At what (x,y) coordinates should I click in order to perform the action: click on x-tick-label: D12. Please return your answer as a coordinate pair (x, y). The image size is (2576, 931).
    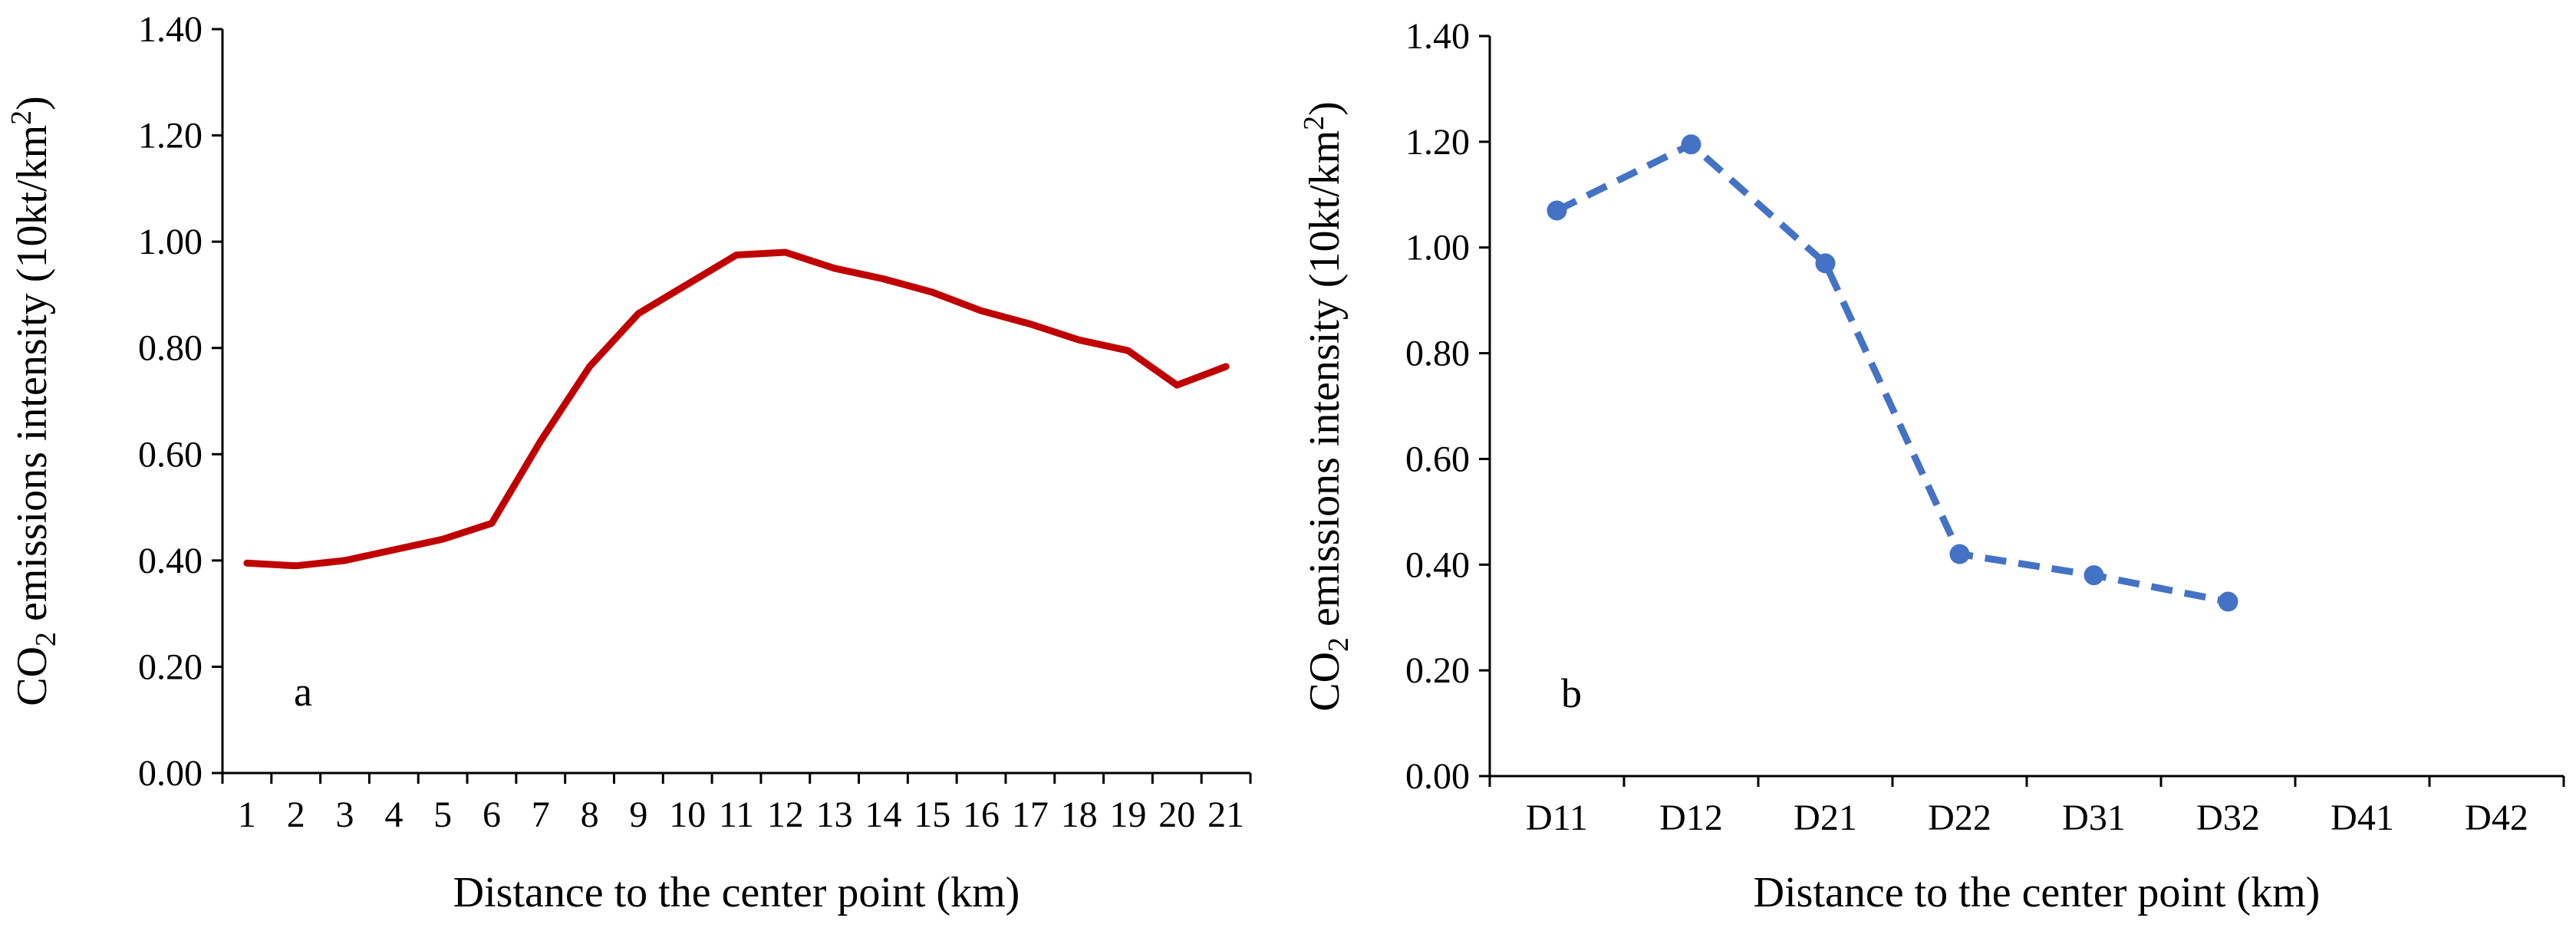
    Looking at the image, I should click on (1691, 818).